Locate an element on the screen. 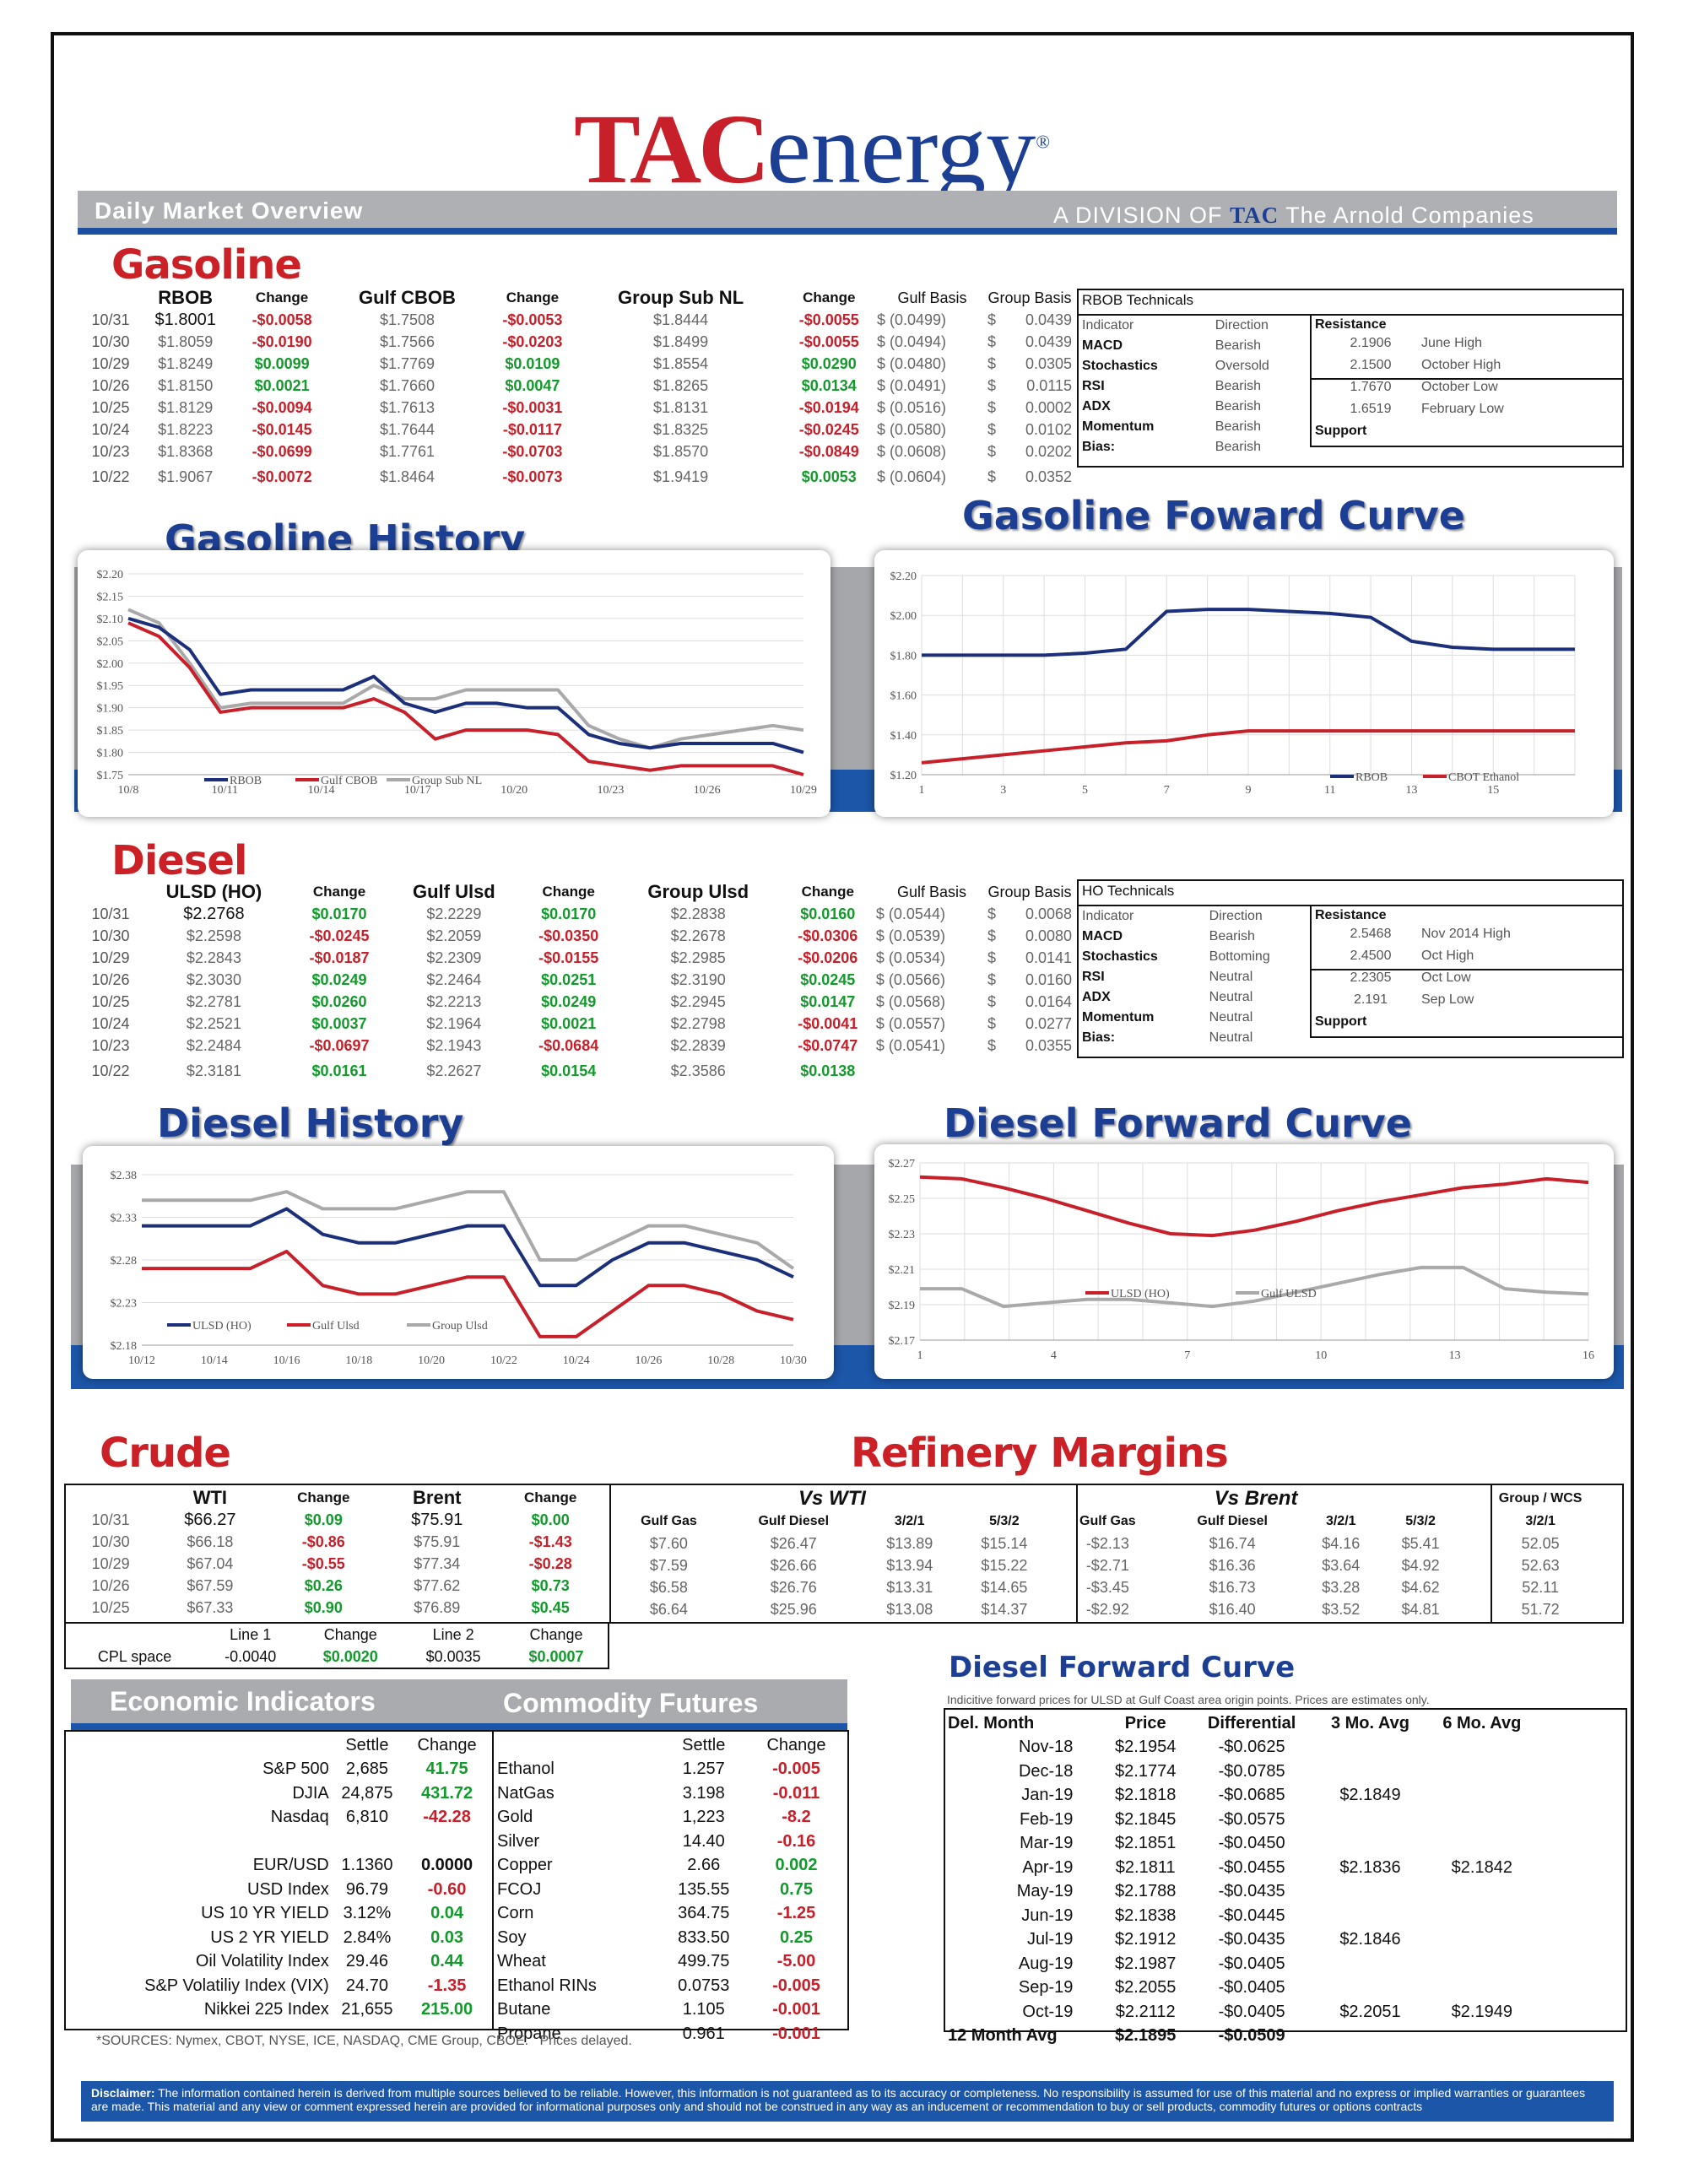  value-cell: $ (0.0516) is located at coordinates (912, 407).